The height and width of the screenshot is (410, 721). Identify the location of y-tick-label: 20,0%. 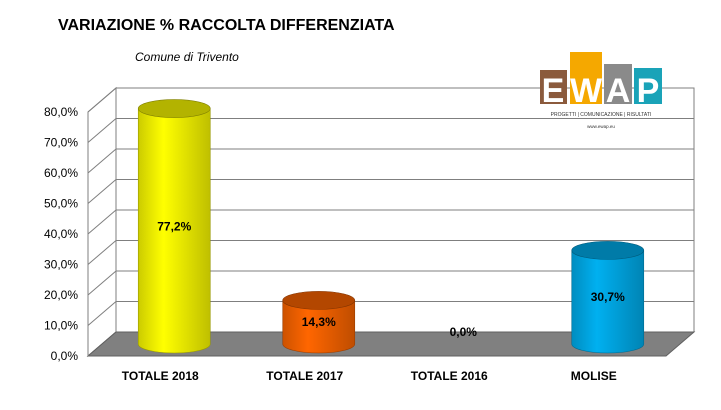
(61, 295).